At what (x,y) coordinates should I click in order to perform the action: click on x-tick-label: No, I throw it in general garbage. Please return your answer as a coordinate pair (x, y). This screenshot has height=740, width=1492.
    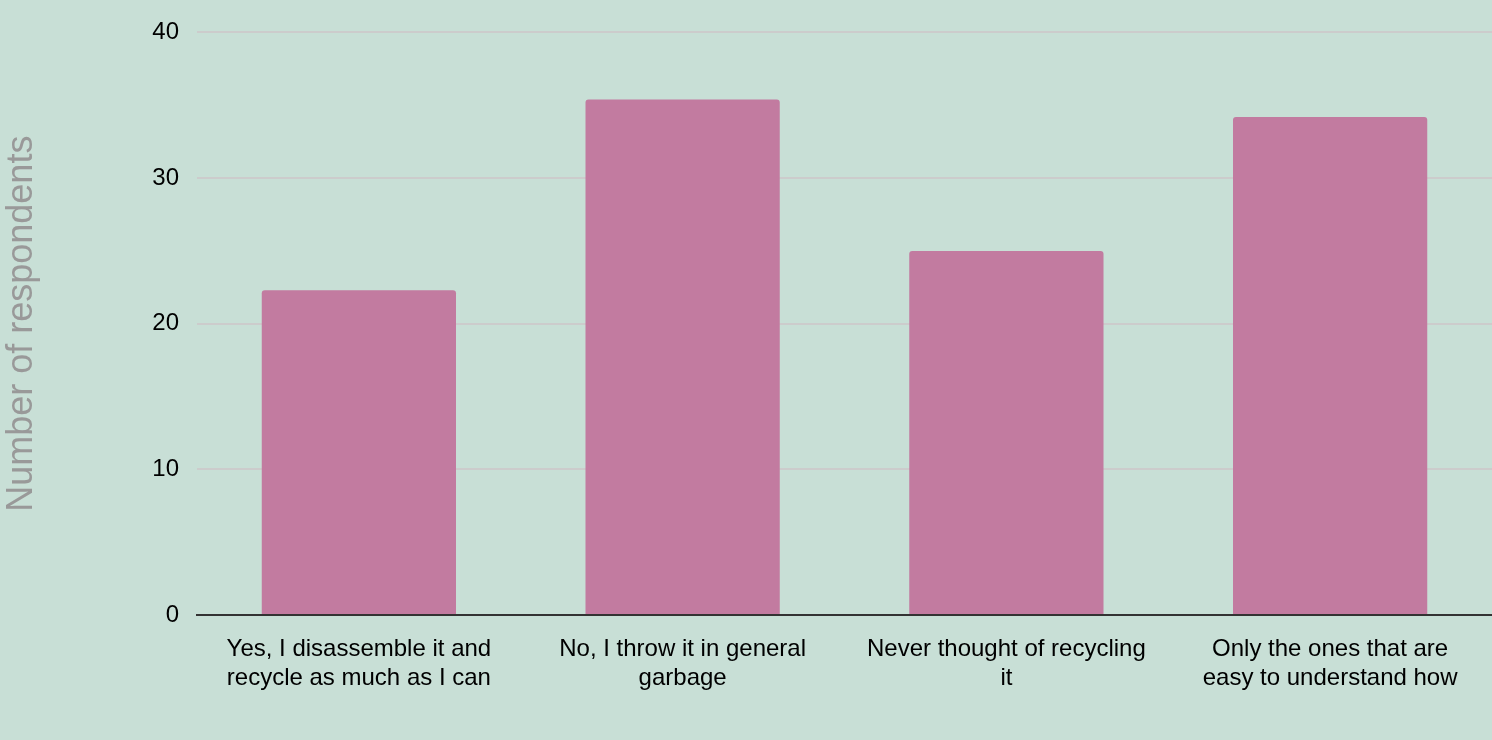
    Looking at the image, I should click on (683, 662).